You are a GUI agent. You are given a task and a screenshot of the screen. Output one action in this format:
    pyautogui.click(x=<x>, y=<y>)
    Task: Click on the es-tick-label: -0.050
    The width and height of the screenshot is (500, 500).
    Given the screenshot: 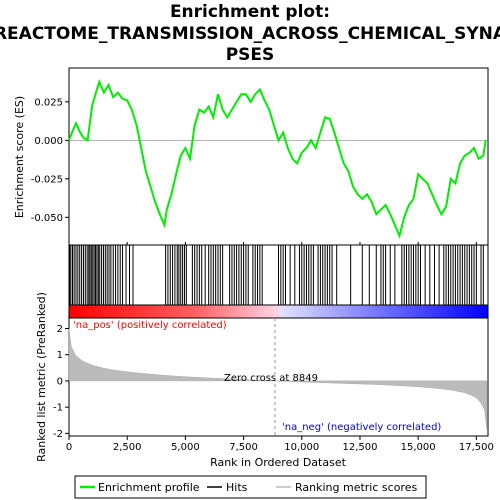 What is the action you would take?
    pyautogui.click(x=47, y=218)
    